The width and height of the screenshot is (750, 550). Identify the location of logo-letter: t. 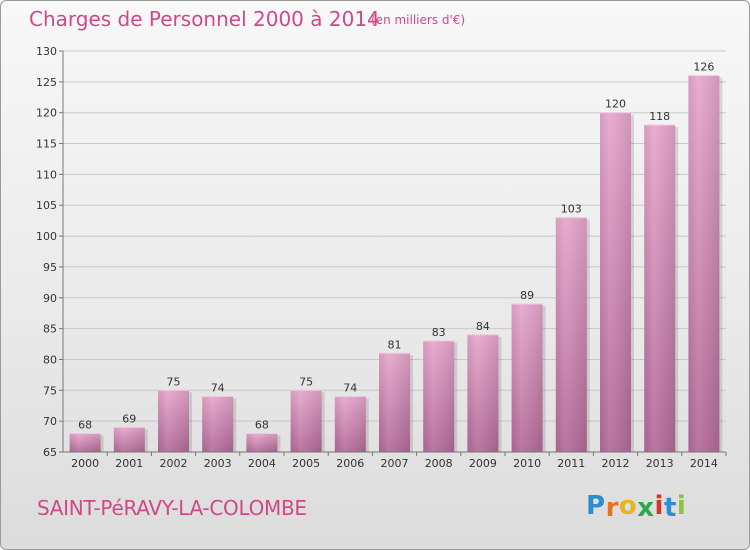
(670, 508).